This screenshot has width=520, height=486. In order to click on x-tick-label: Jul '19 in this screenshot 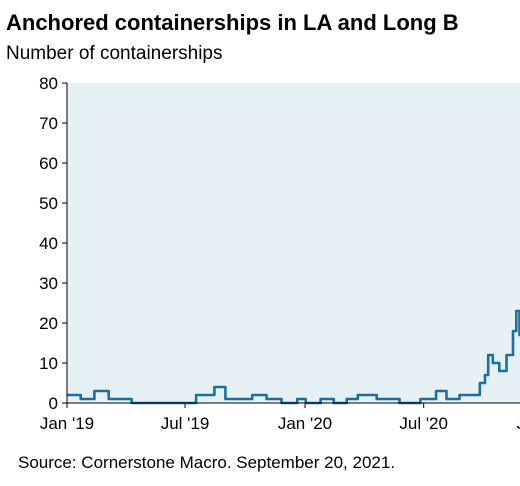, I will do `click(185, 423)`.